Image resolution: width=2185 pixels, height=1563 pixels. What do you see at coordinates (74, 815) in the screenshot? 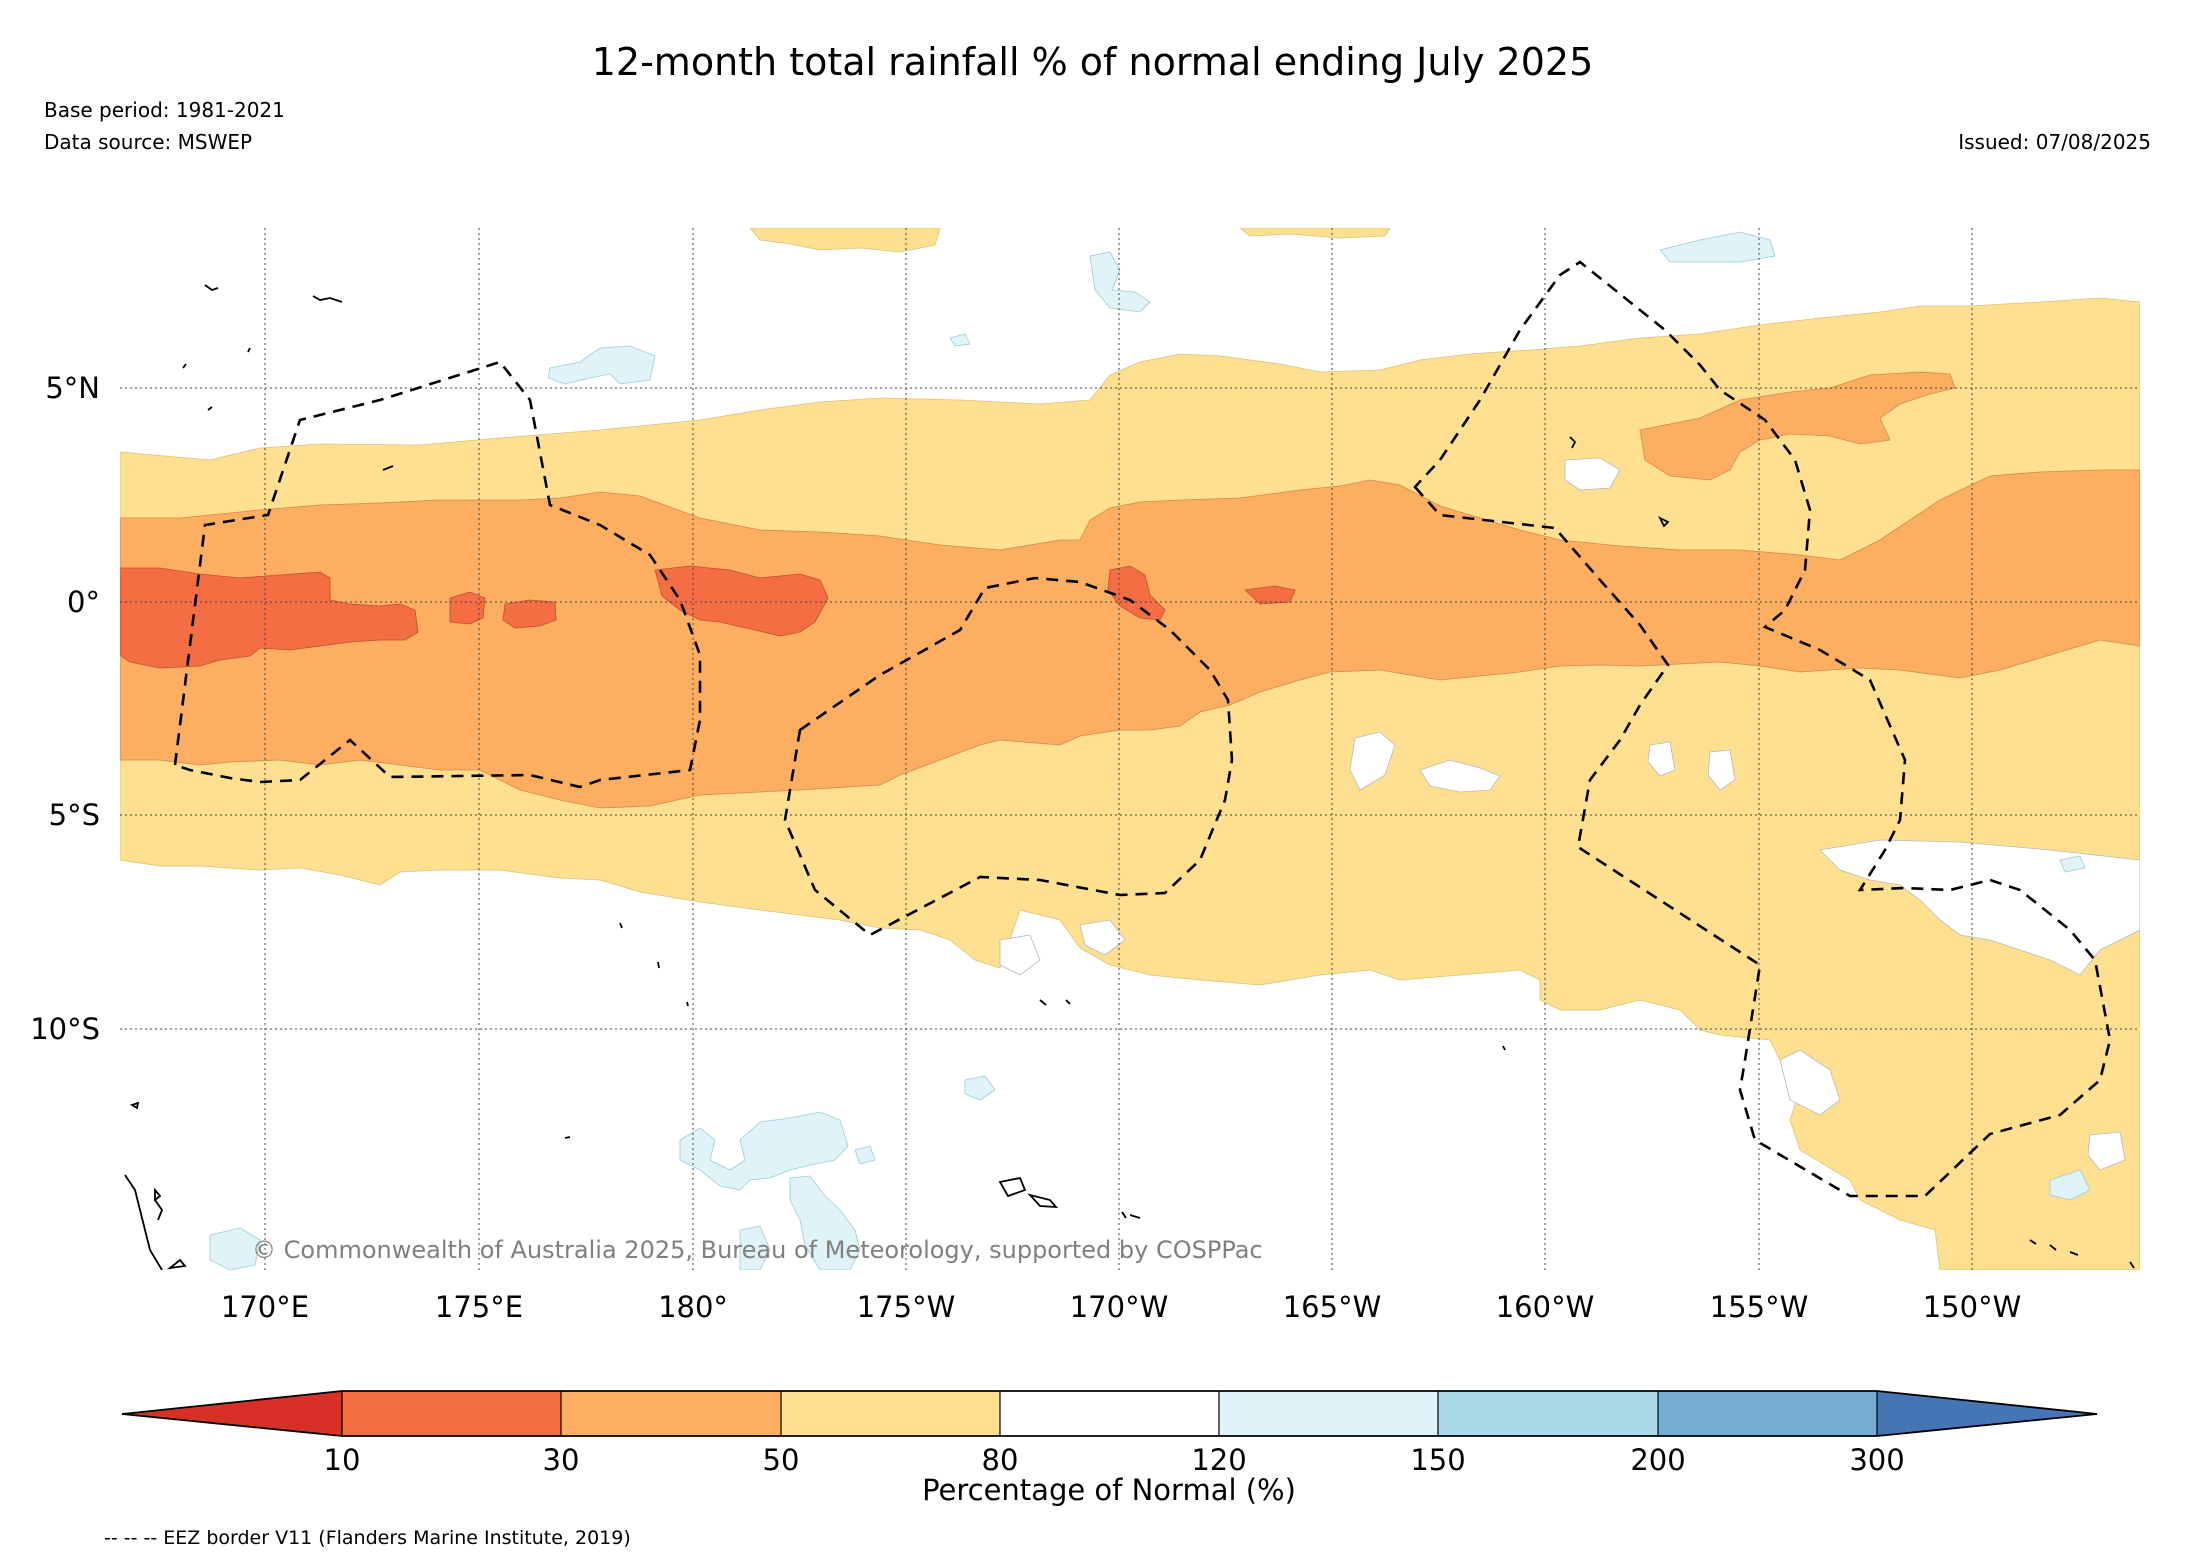
I see `lat-label-5s: 5°S` at bounding box center [74, 815].